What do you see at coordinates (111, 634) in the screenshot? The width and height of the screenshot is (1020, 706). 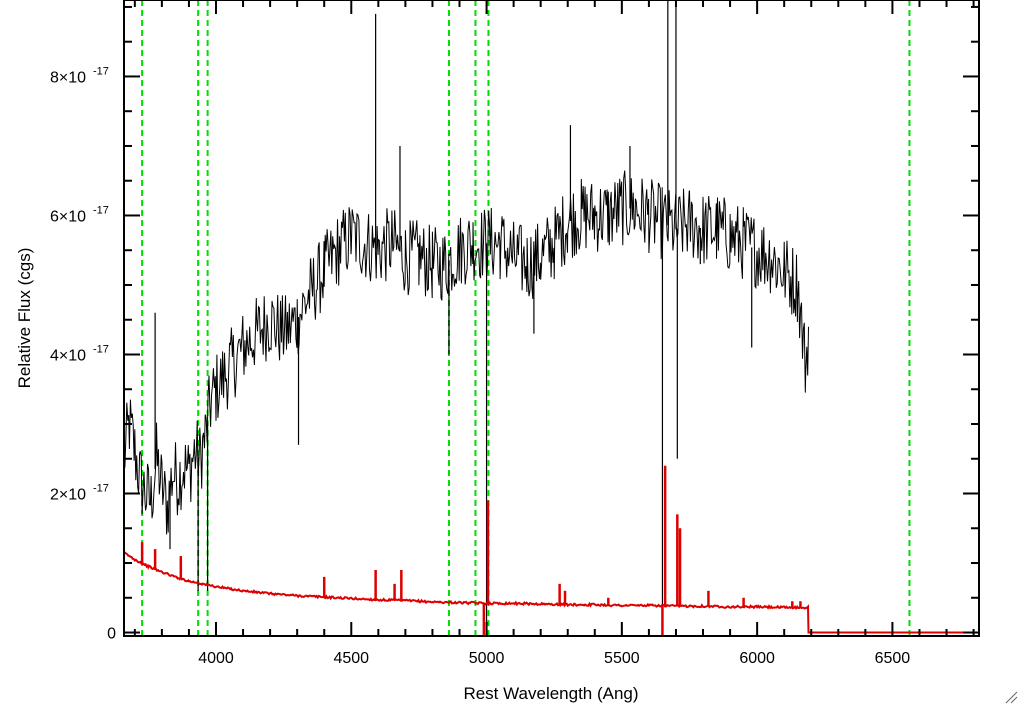 I see `y-tick-label: 0` at bounding box center [111, 634].